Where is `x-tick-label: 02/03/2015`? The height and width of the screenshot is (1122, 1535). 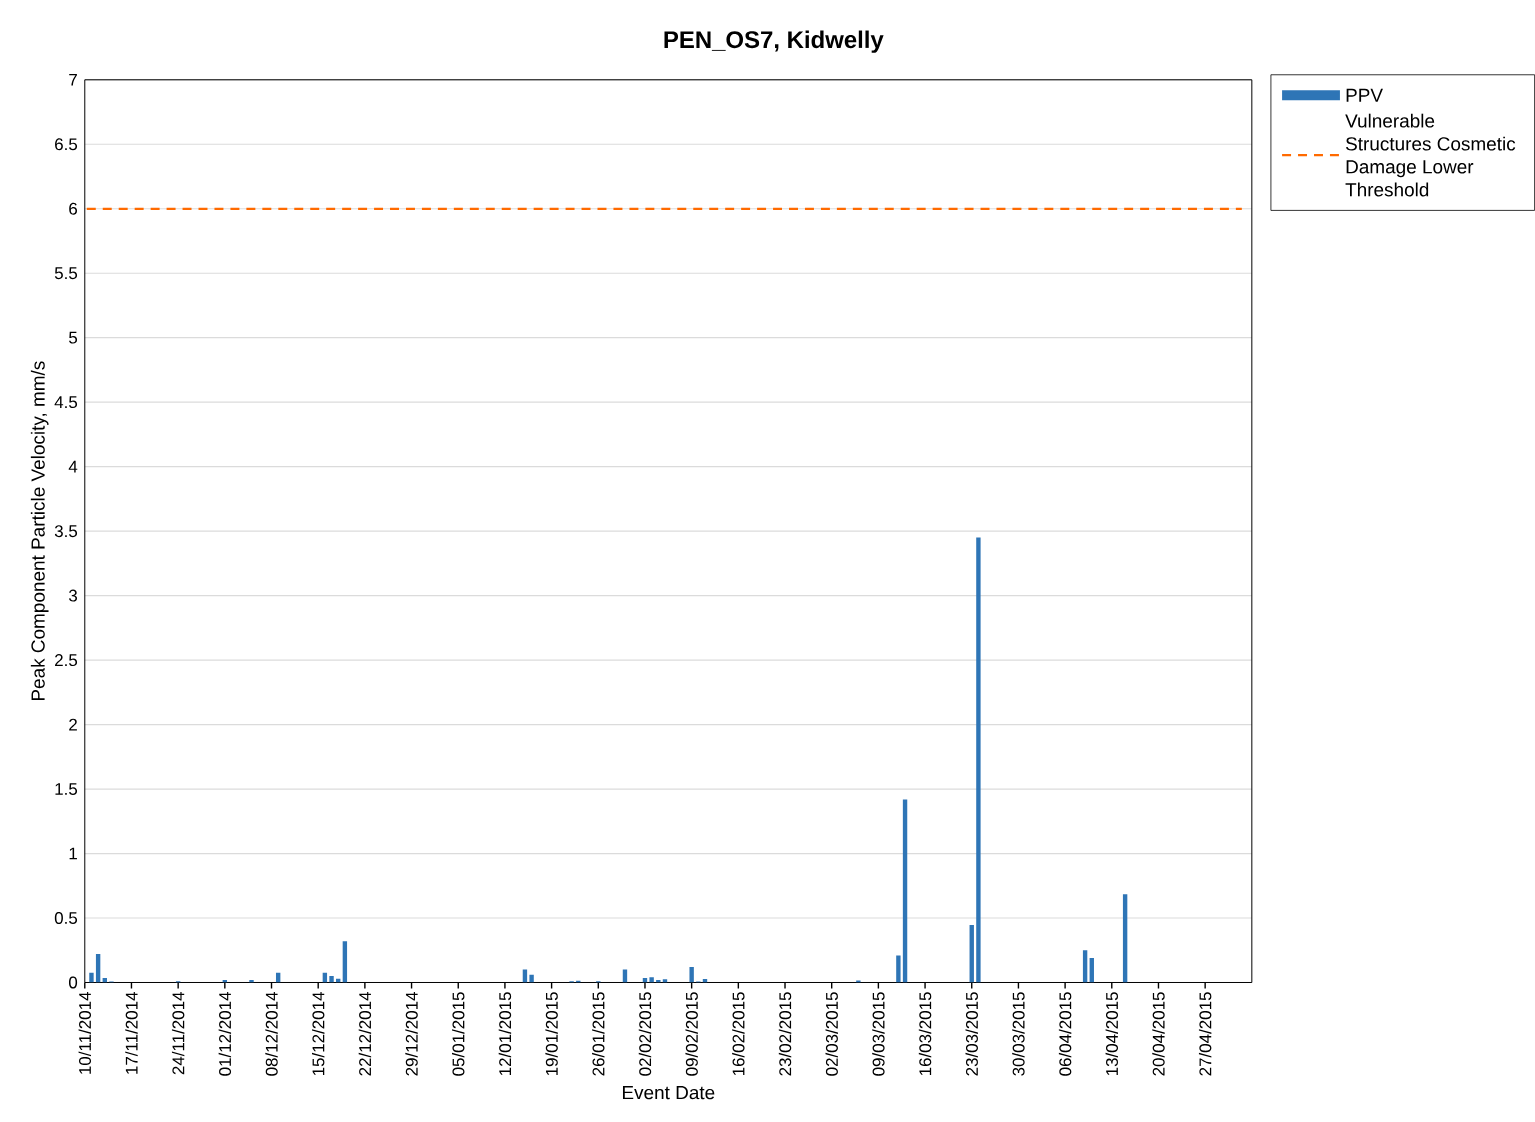 x-tick-label: 02/03/2015 is located at coordinates (831, 1034).